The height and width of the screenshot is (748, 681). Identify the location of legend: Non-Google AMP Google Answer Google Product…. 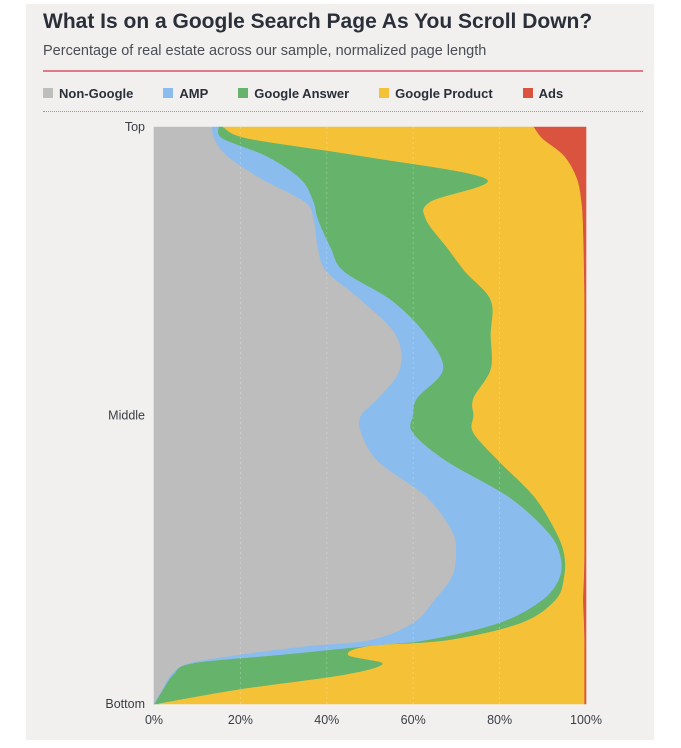
(303, 93).